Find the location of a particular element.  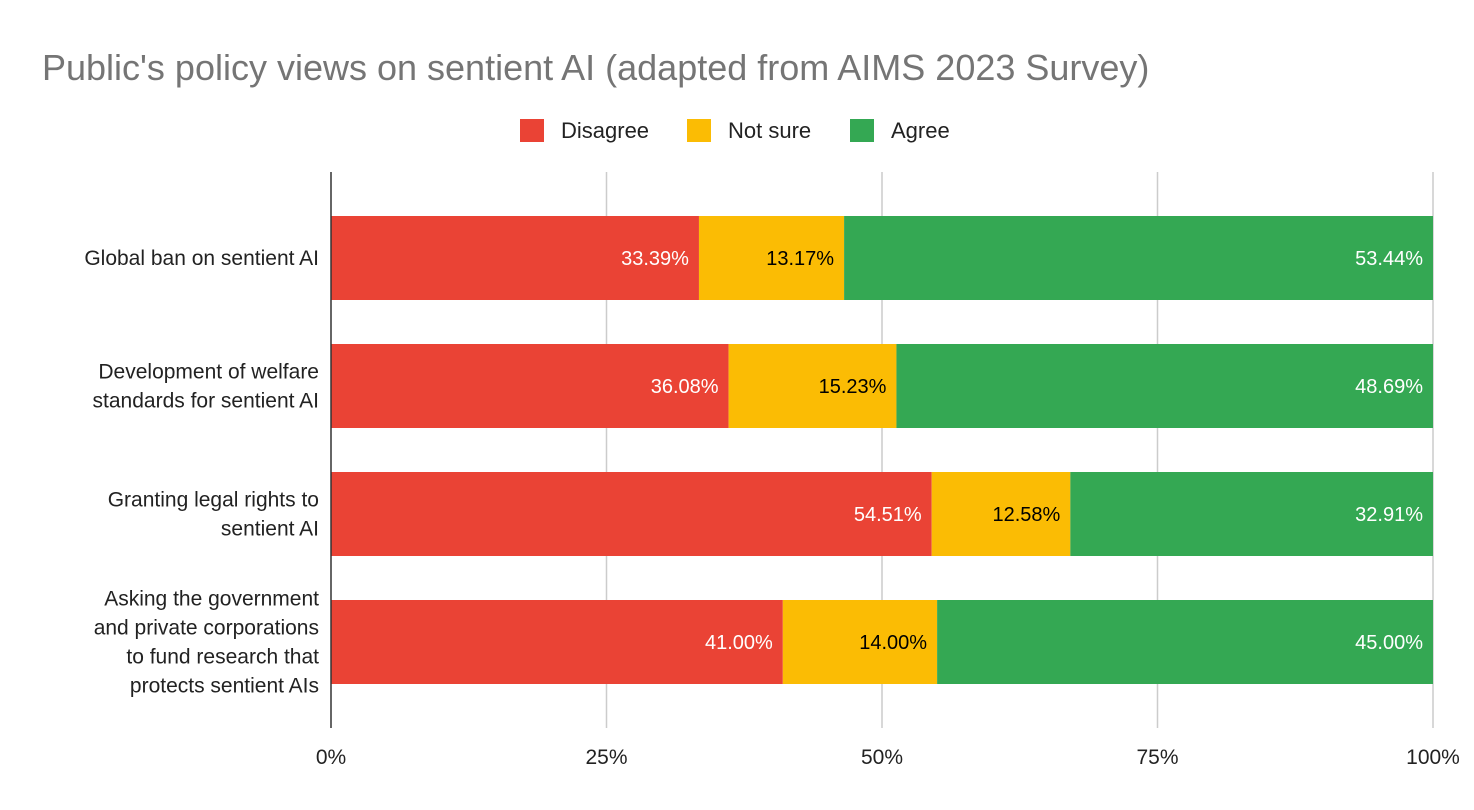

legend-swatch-disagree is located at coordinates (532, 130).